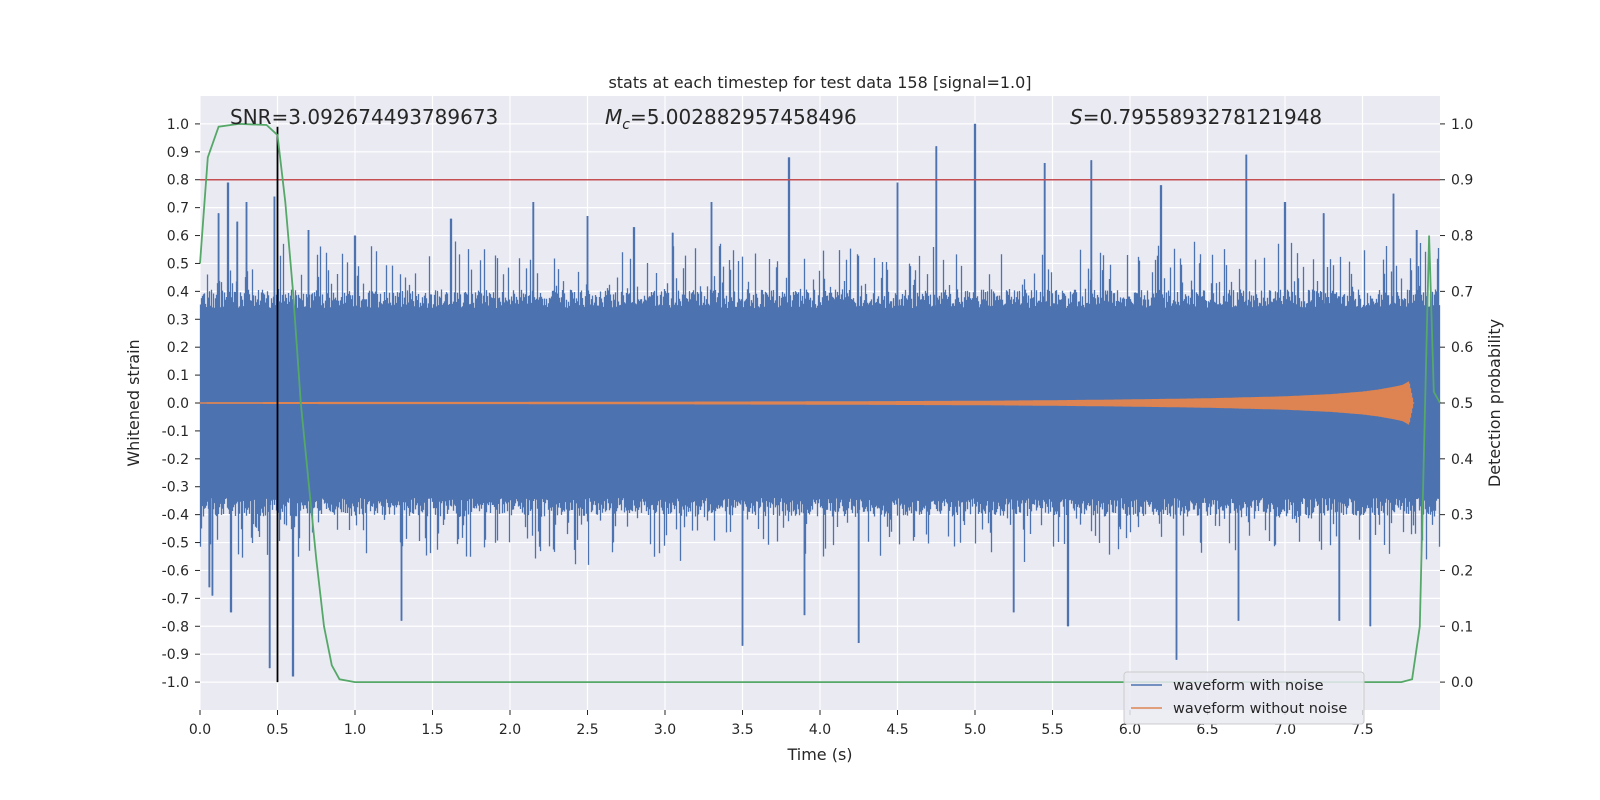 The image size is (1600, 800). What do you see at coordinates (743, 117) in the screenshot?
I see `mc-value: =5.002882957458496` at bounding box center [743, 117].